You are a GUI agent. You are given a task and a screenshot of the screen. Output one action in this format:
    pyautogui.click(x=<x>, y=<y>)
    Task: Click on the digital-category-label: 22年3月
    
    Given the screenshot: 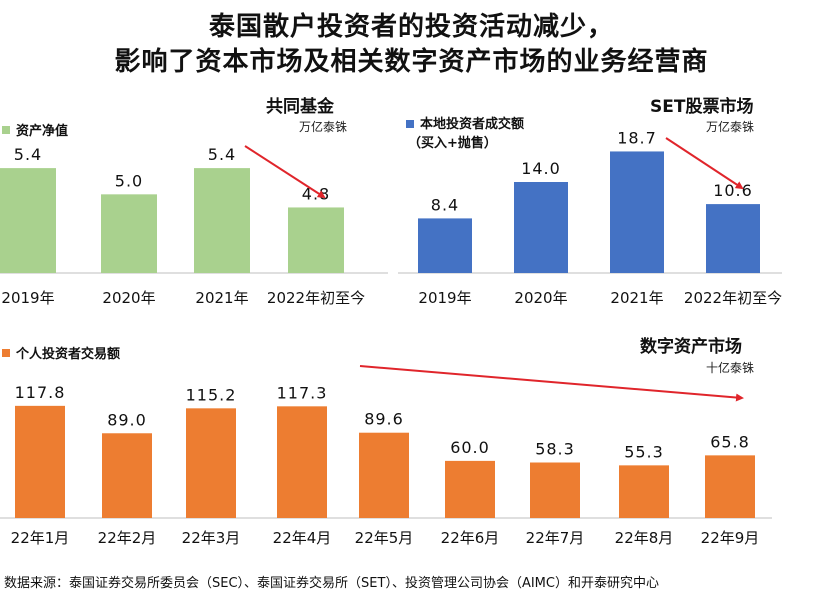 What is the action you would take?
    pyautogui.click(x=211, y=538)
    